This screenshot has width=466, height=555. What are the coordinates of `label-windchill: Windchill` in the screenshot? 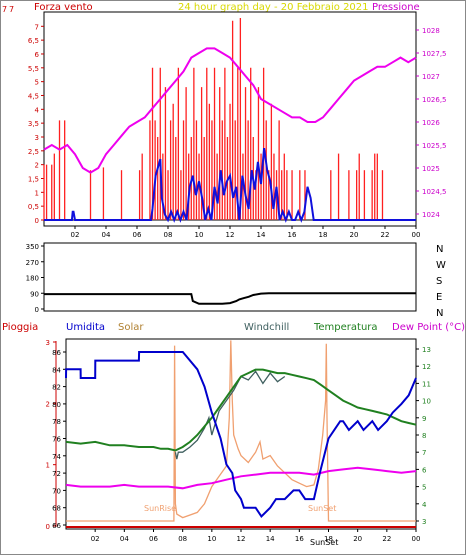 It's located at (266, 327).